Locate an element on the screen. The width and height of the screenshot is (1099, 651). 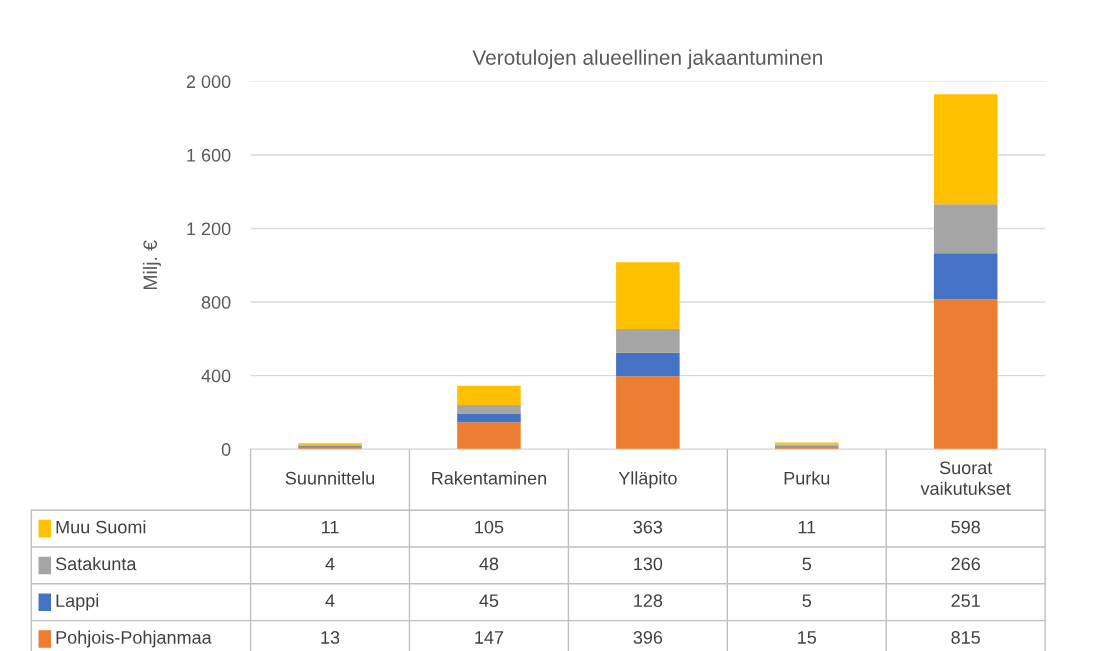
y-tick-label: 800 is located at coordinates (216, 302).